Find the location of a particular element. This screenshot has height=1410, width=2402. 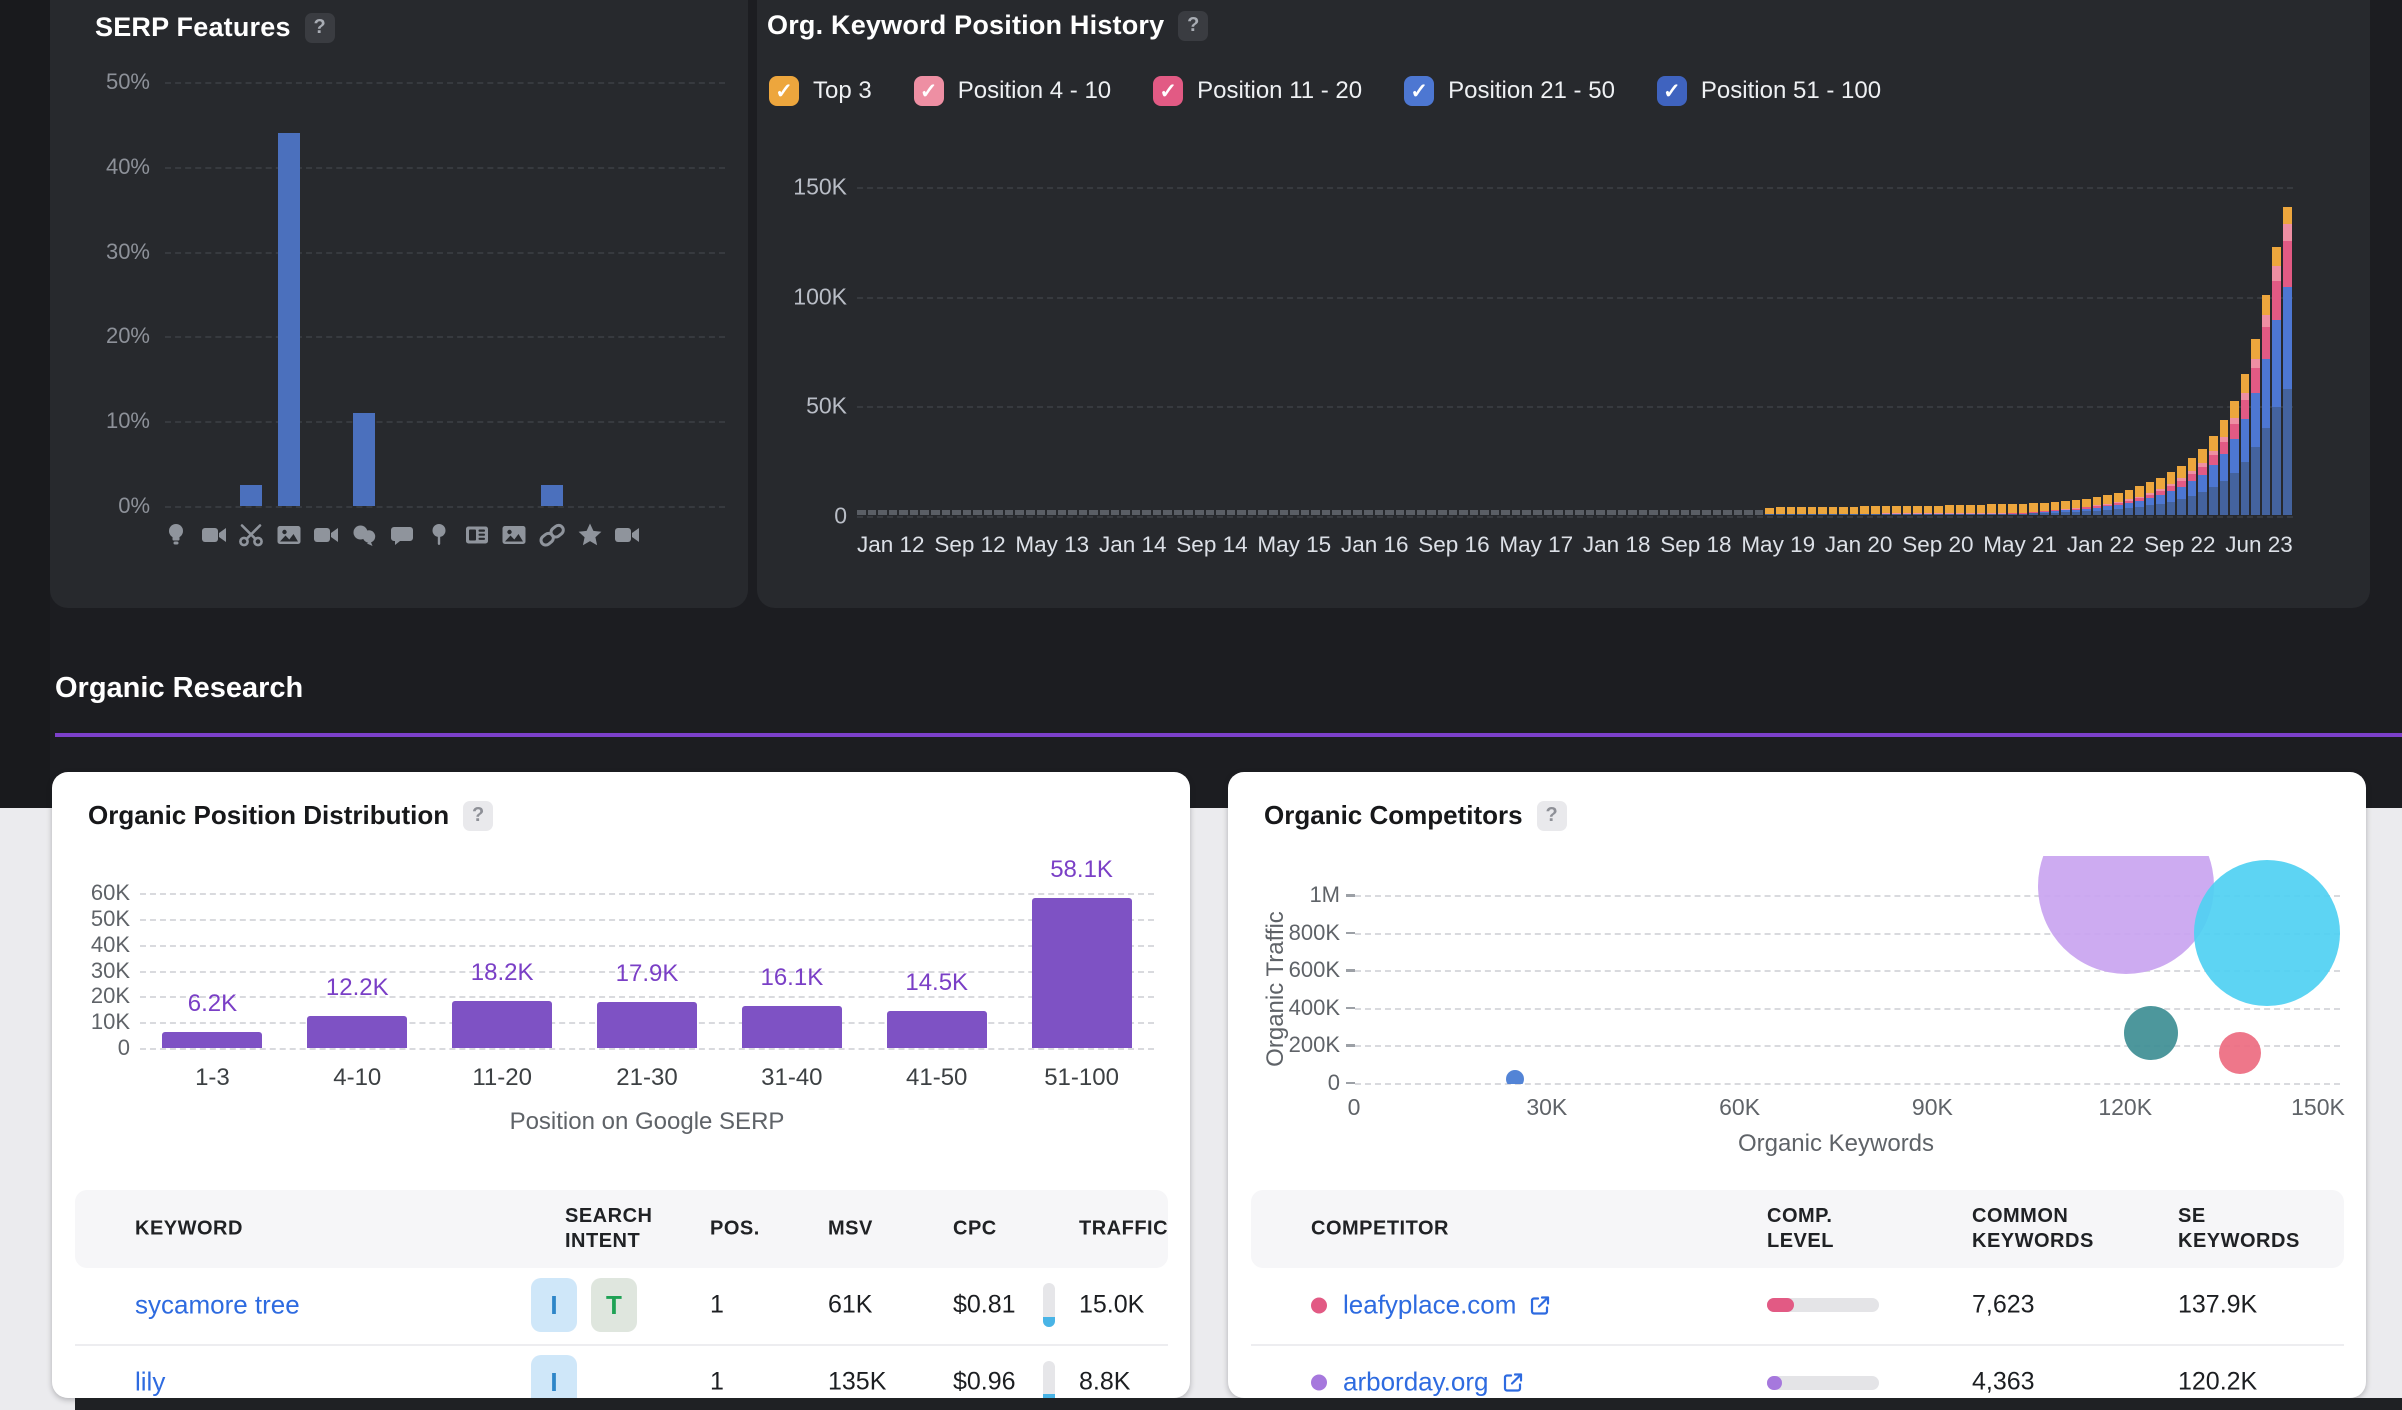

bubble-blue is located at coordinates (1514, 1077).